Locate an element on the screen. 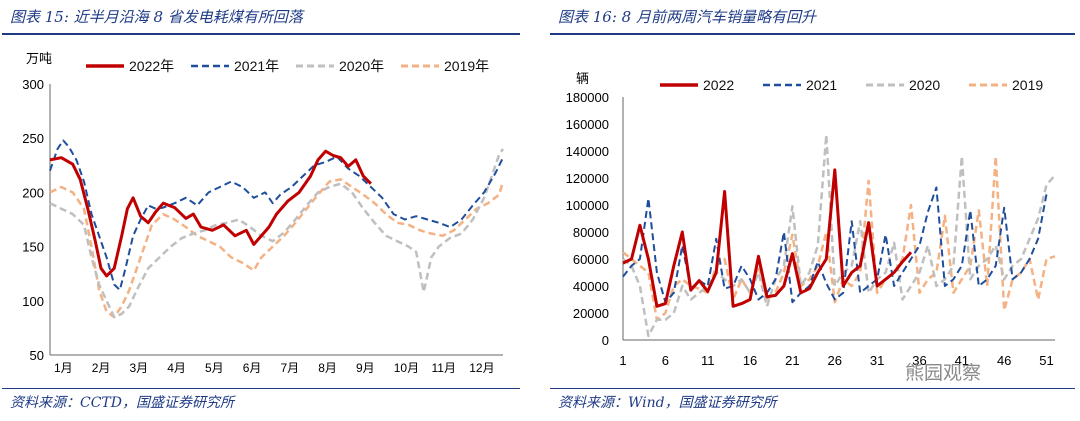 The height and width of the screenshot is (421, 1080). left-x-tick-7: 8月 is located at coordinates (327, 368).